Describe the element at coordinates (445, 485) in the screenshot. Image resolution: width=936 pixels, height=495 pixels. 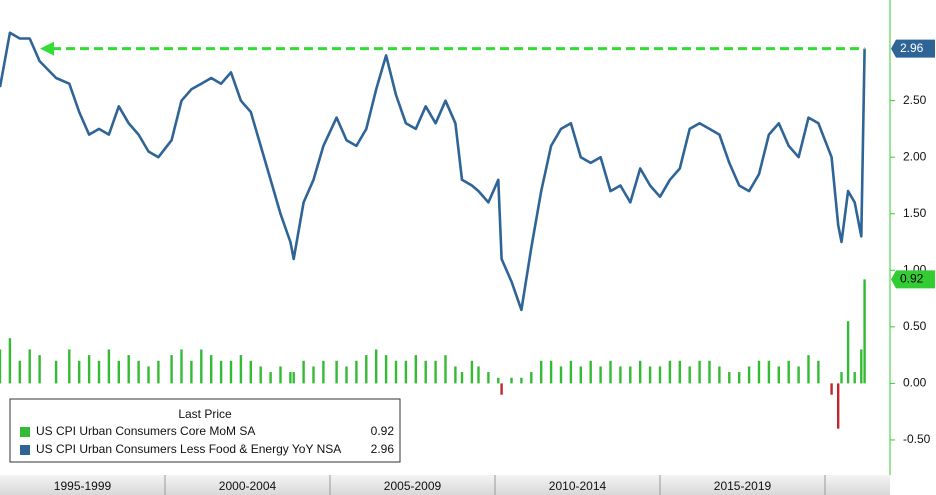
I see `x-axis-band` at that location.